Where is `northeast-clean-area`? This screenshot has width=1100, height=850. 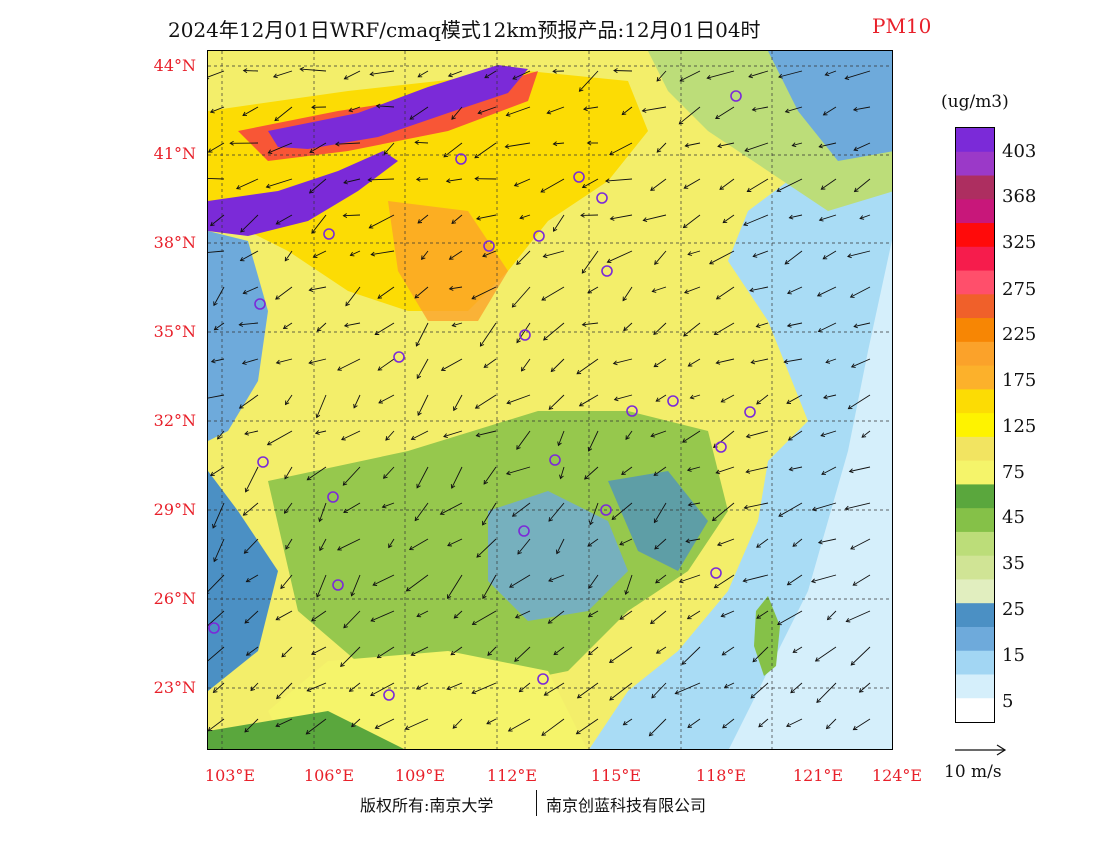 northeast-clean-area is located at coordinates (830, 106).